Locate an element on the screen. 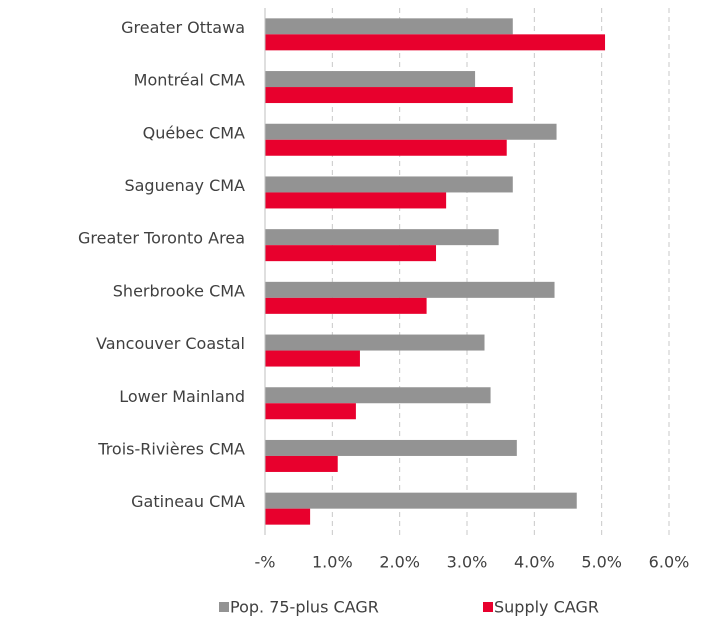 Image resolution: width=710 pixels, height=619 pixels. x-tick-label: 1.0% is located at coordinates (332, 562).